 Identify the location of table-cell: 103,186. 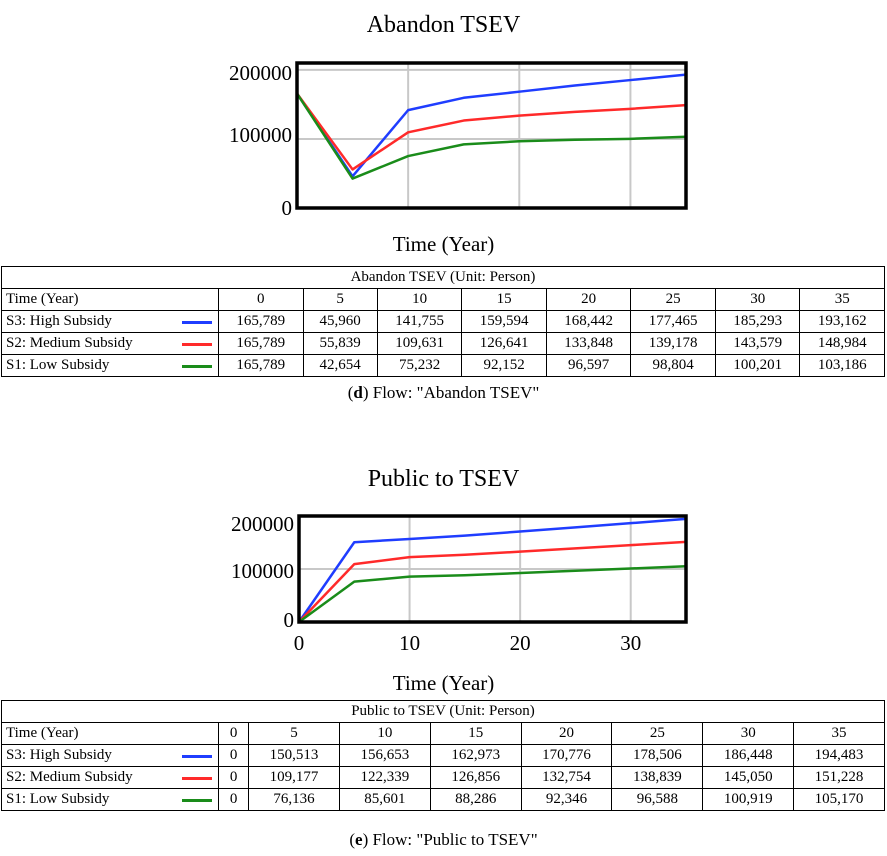
(842, 365).